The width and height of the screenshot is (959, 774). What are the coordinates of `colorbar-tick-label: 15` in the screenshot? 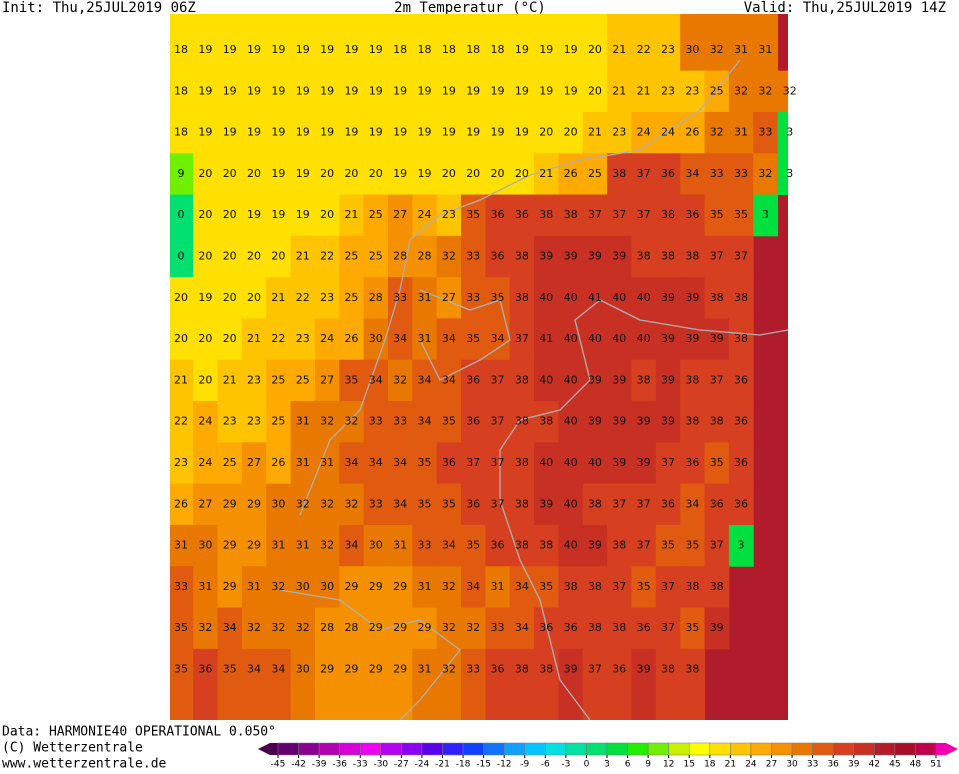 It's located at (689, 765).